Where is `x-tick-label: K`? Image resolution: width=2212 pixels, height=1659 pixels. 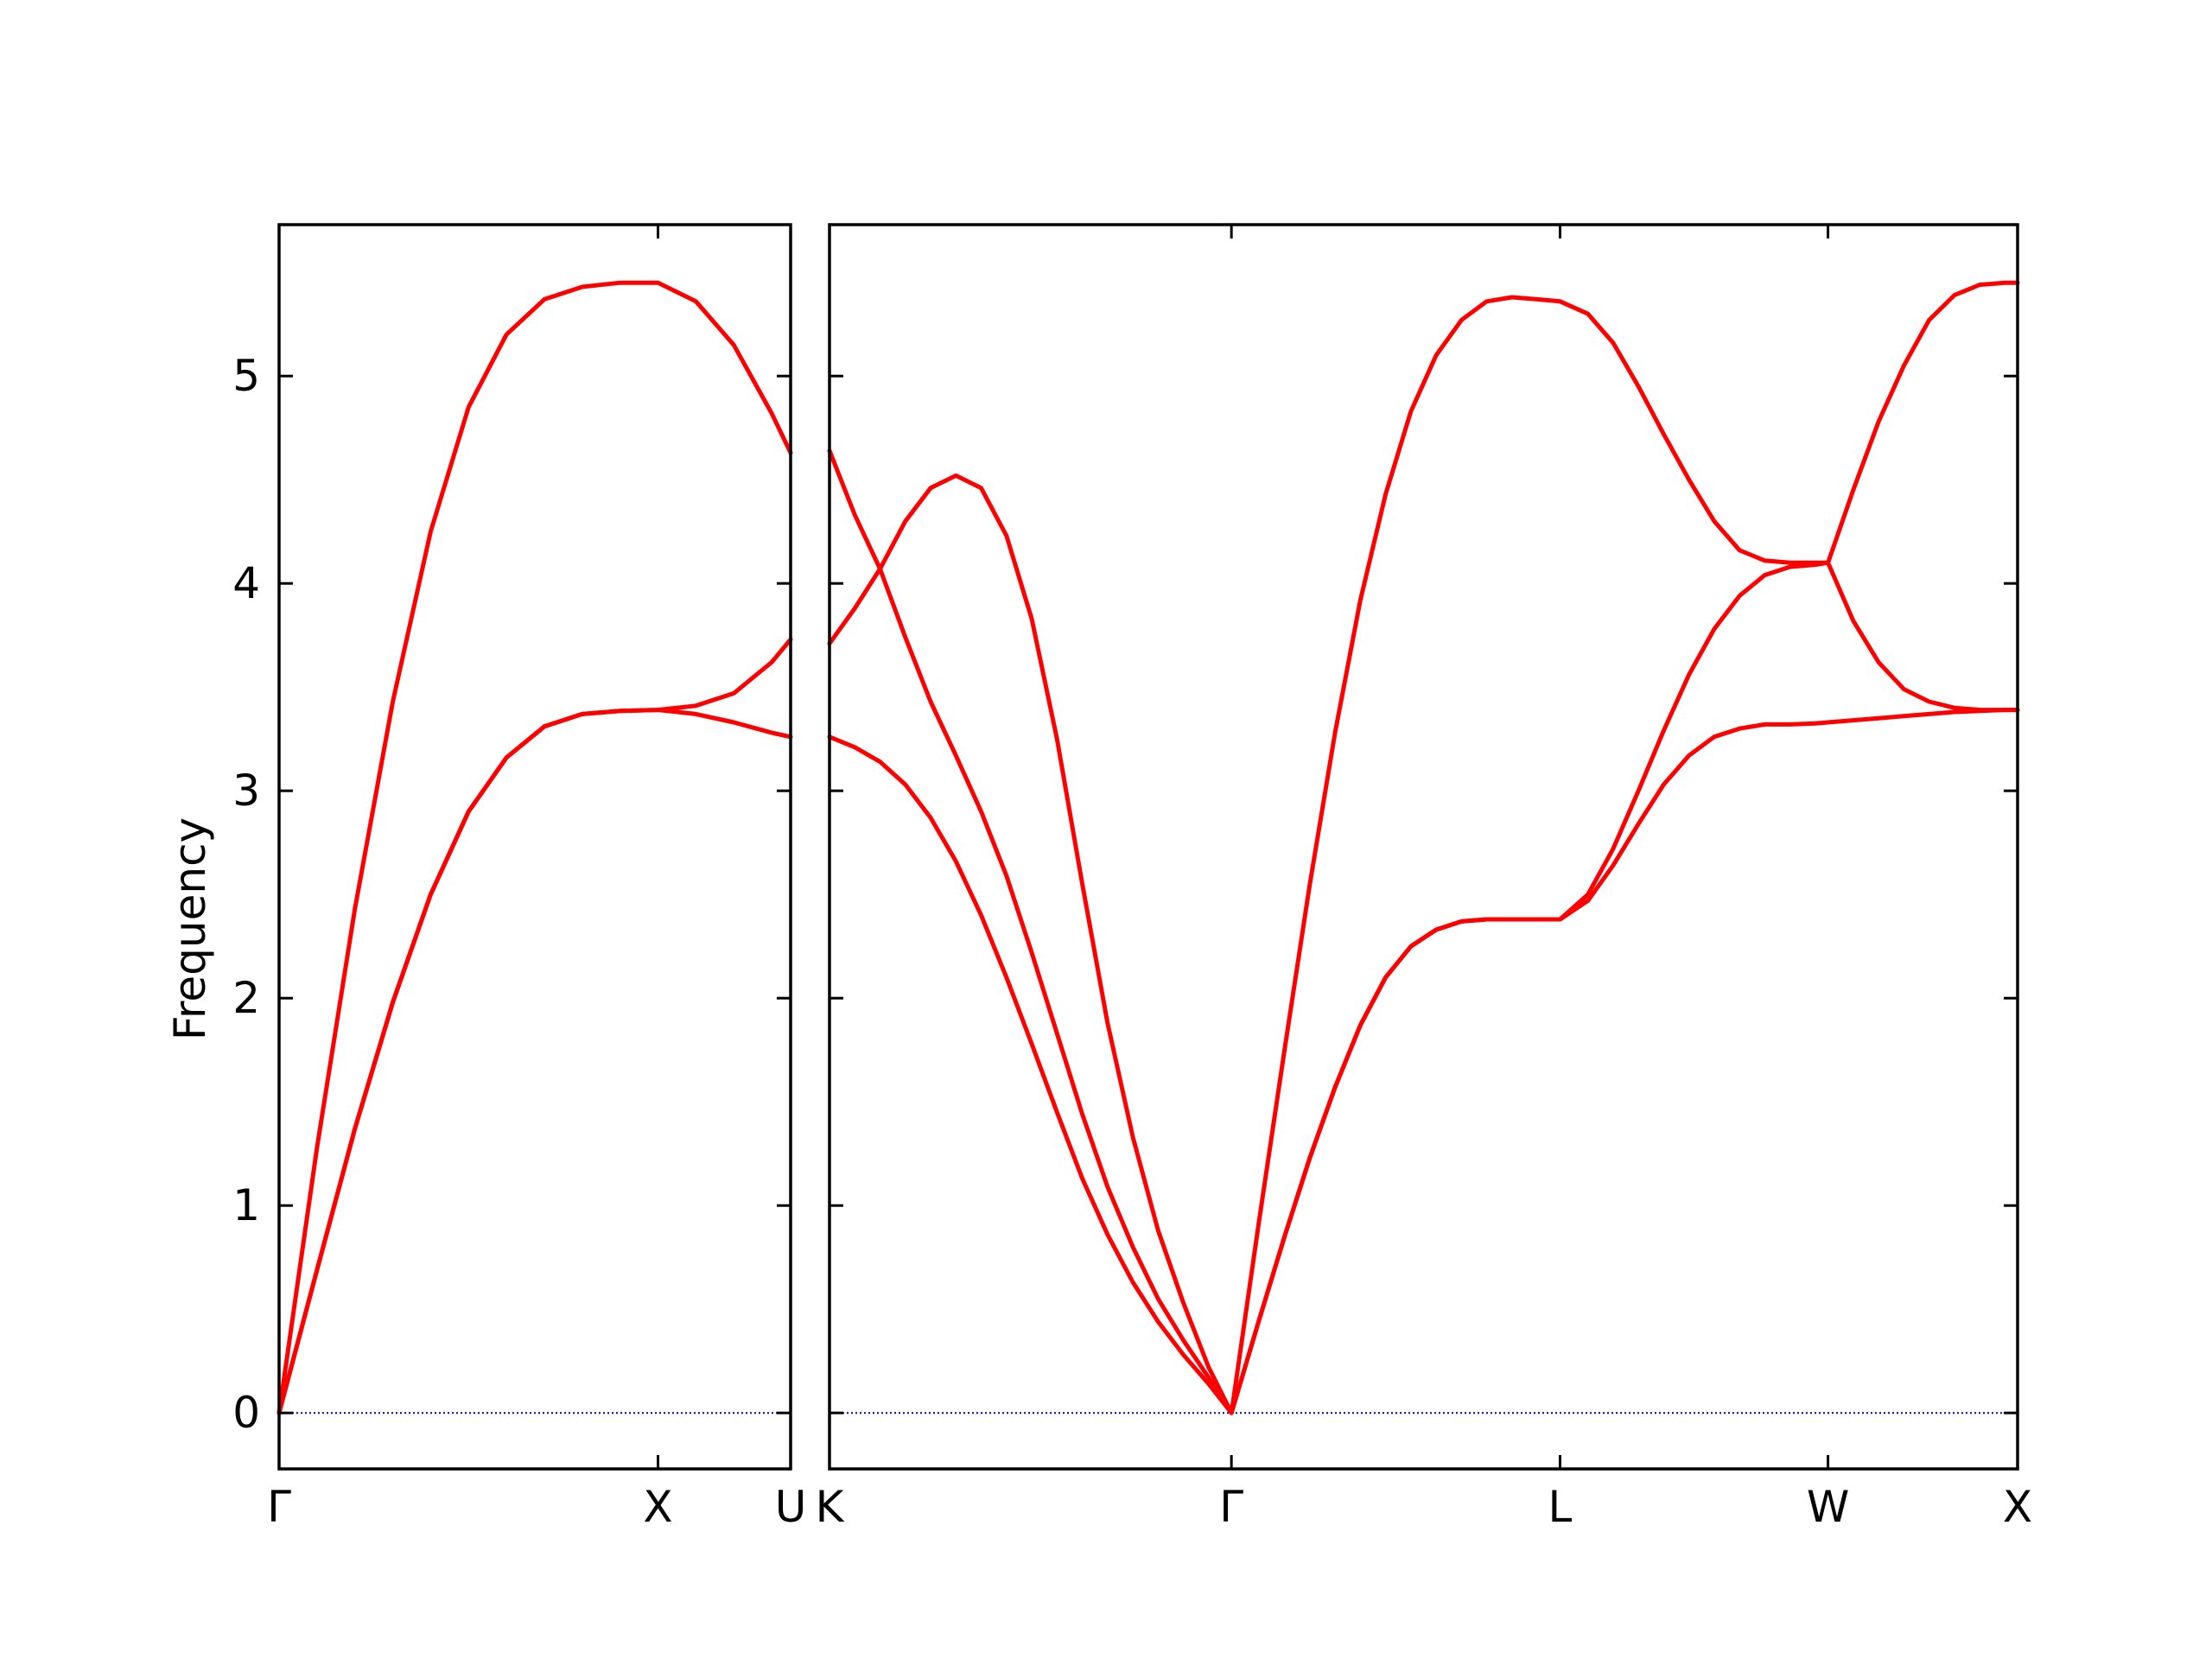
x-tick-label: K is located at coordinates (830, 1507).